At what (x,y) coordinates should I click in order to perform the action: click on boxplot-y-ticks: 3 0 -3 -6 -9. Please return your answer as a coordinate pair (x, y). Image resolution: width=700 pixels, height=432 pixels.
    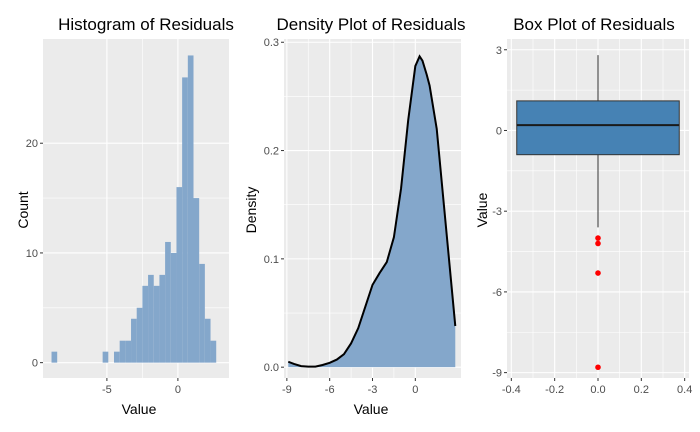
    Looking at the image, I should click on (499, 212).